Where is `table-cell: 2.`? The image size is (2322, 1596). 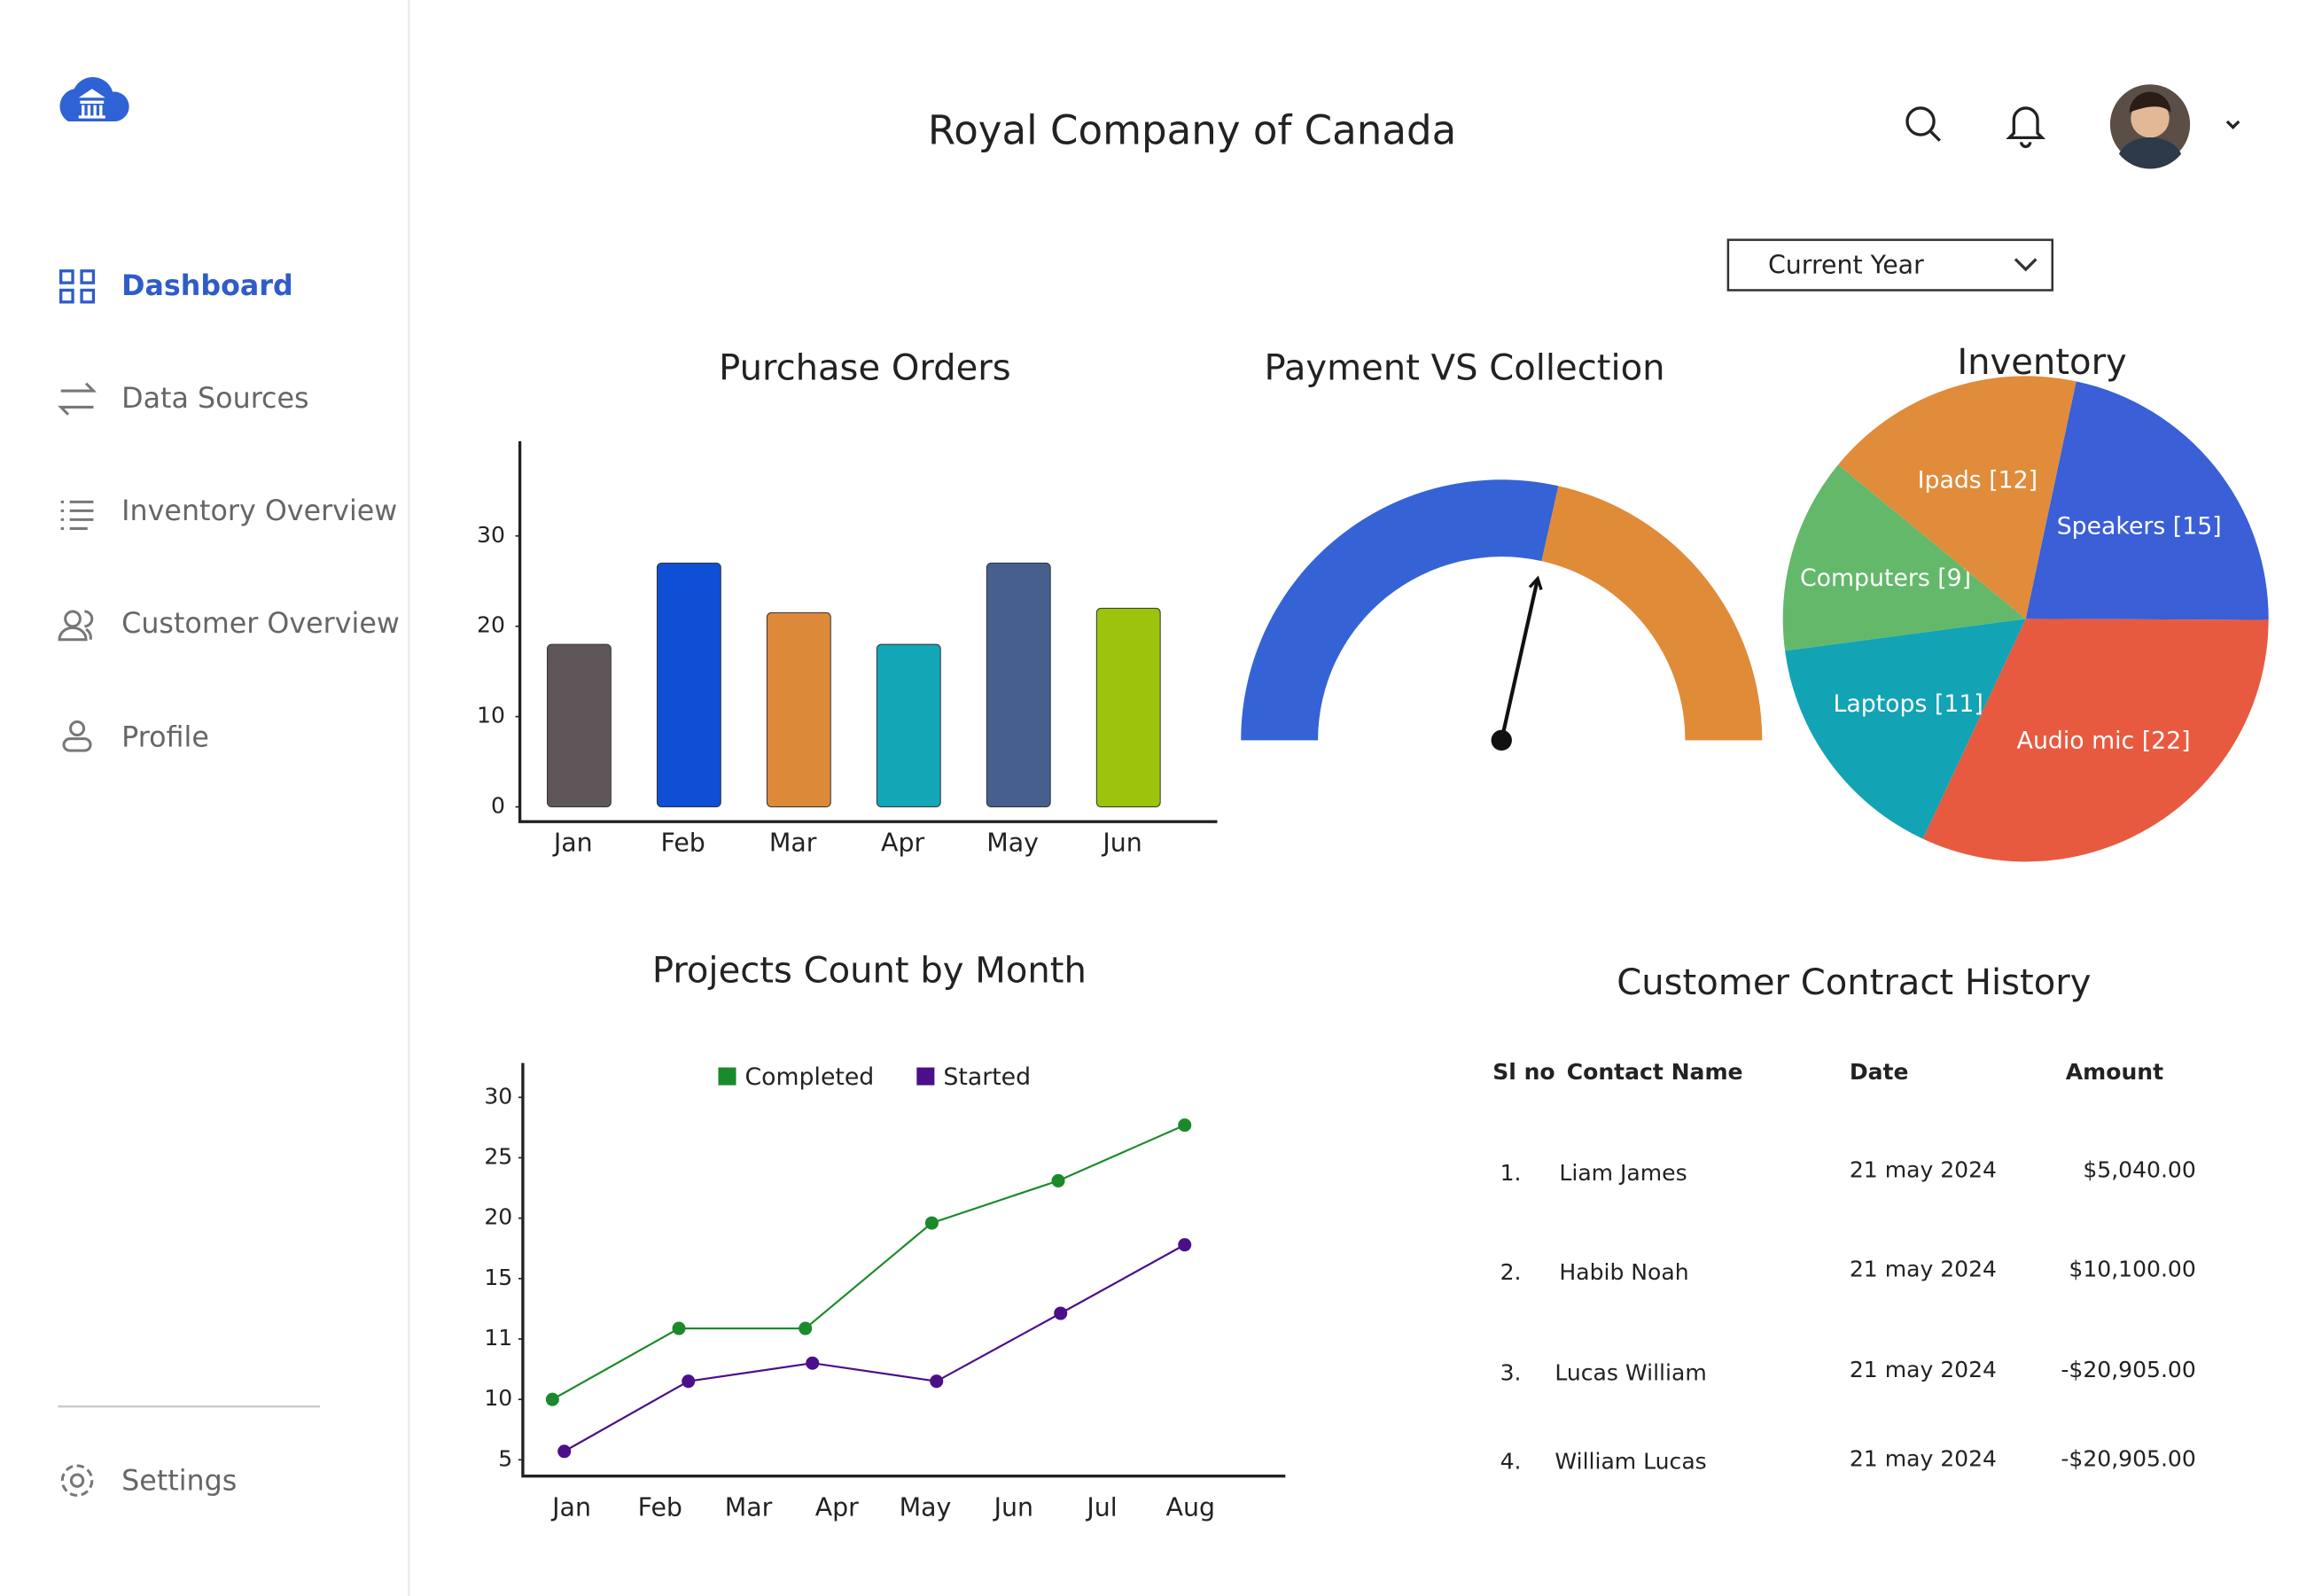 table-cell: 2. is located at coordinates (1511, 1272).